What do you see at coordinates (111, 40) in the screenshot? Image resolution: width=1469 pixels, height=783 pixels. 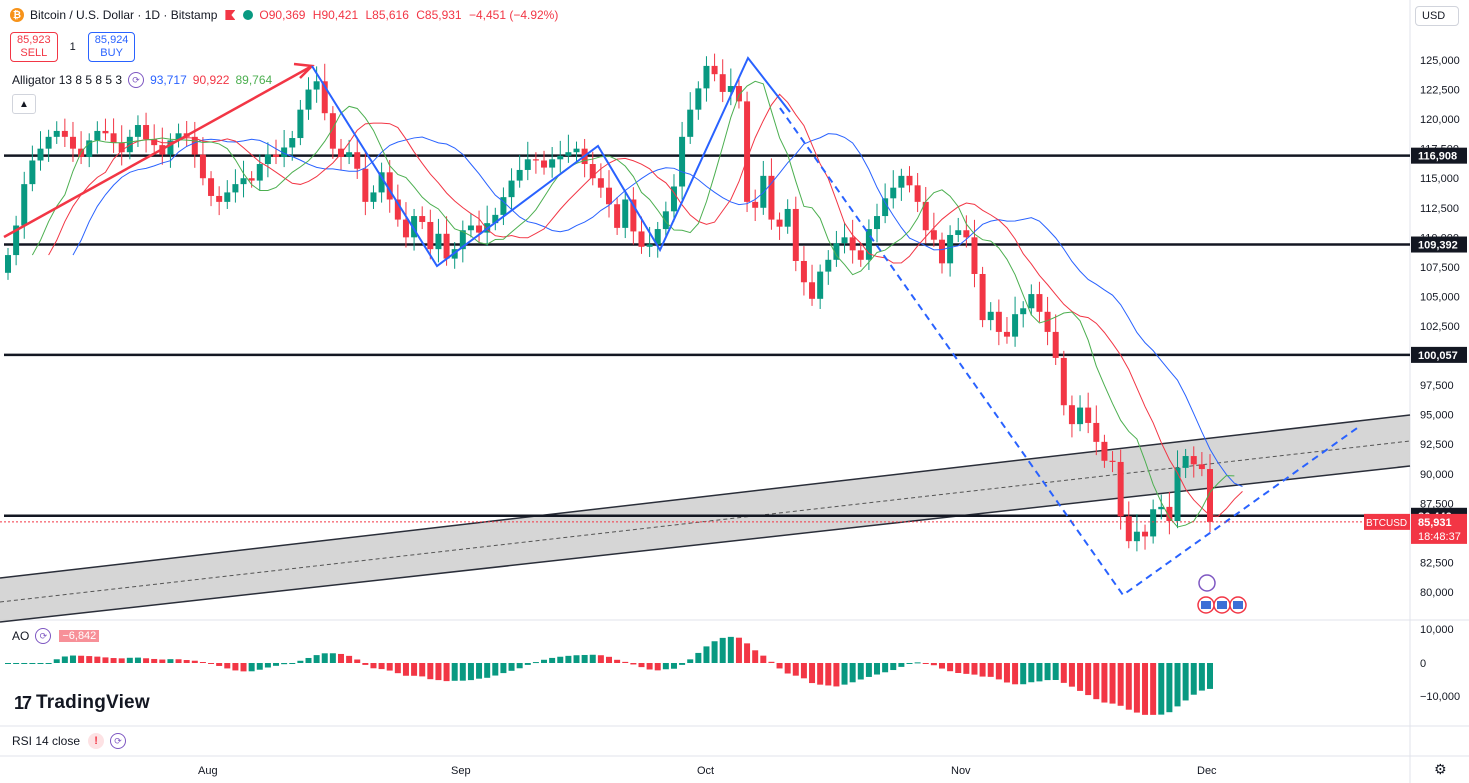 I see `buy-price: 85,924` at bounding box center [111, 40].